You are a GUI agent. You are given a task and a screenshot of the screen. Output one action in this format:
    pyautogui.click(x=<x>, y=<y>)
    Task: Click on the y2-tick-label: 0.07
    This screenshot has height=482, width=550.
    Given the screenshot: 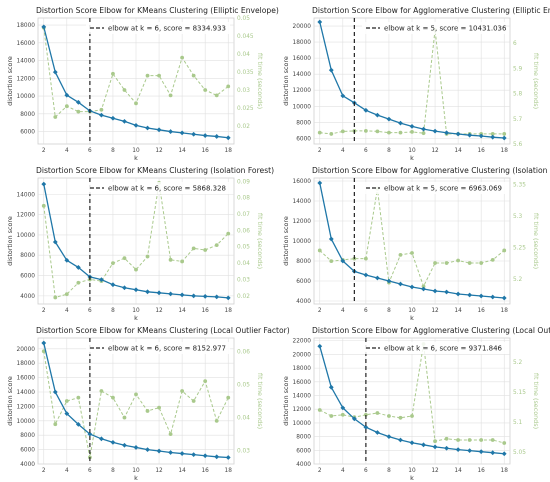 What is the action you would take?
    pyautogui.click(x=243, y=215)
    